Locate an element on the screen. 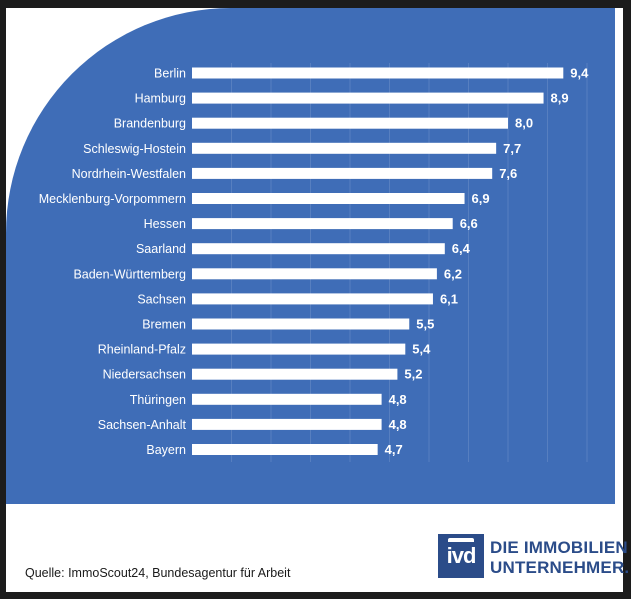 The height and width of the screenshot is (599, 631). ivd-logo: ivd DIE IMMOBILIEN UNTERNEHMER. is located at coordinates (533, 557).